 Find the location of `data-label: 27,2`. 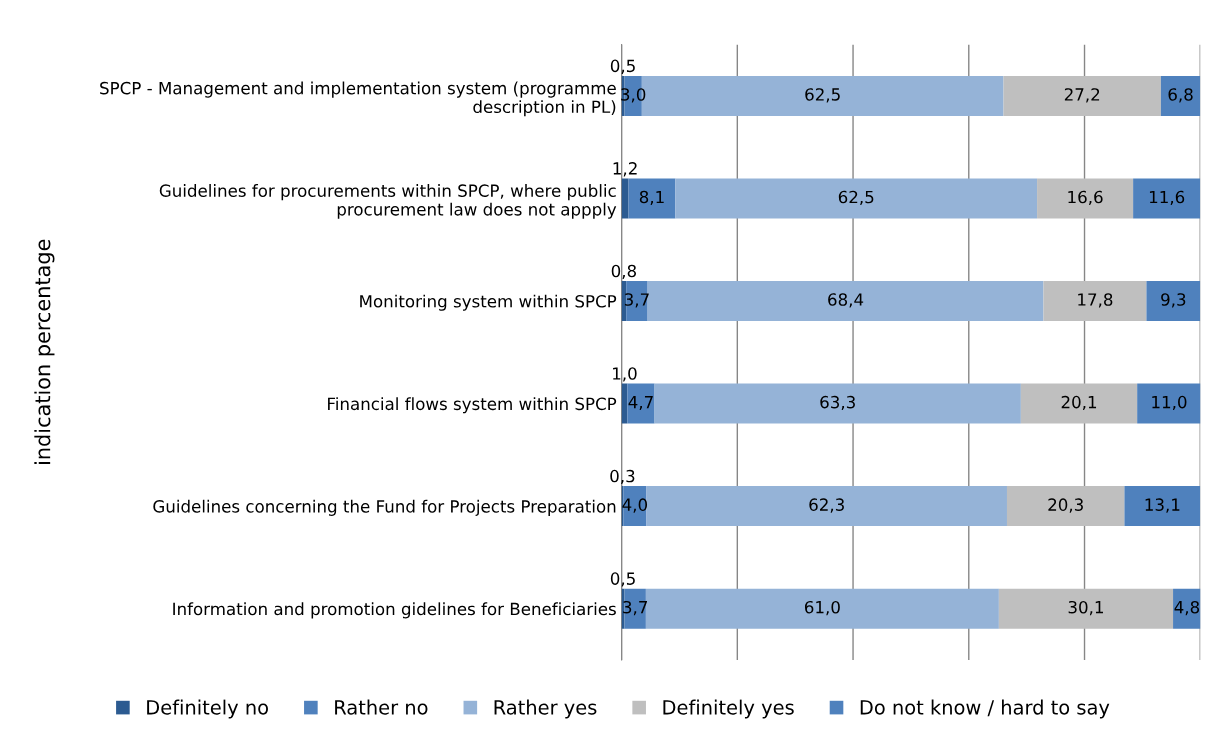

data-label: 27,2 is located at coordinates (1082, 95).